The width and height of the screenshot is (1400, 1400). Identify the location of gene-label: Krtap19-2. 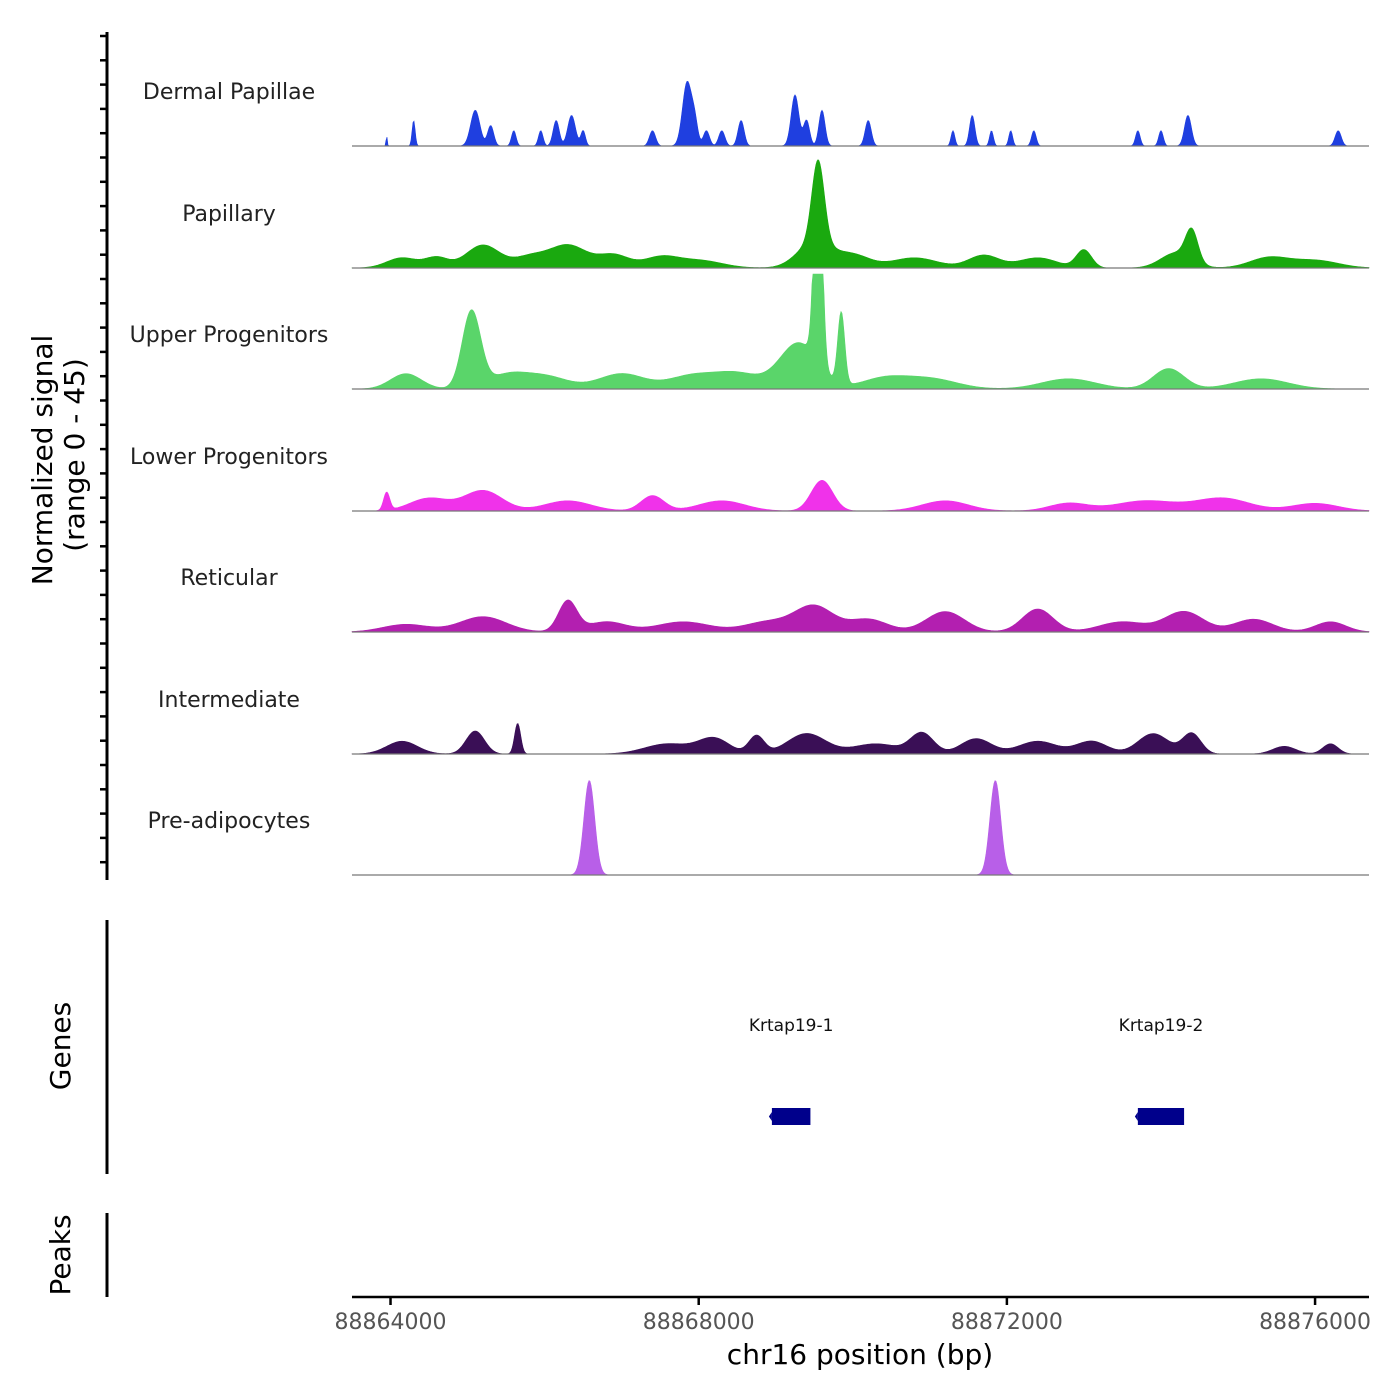
(1161, 1026).